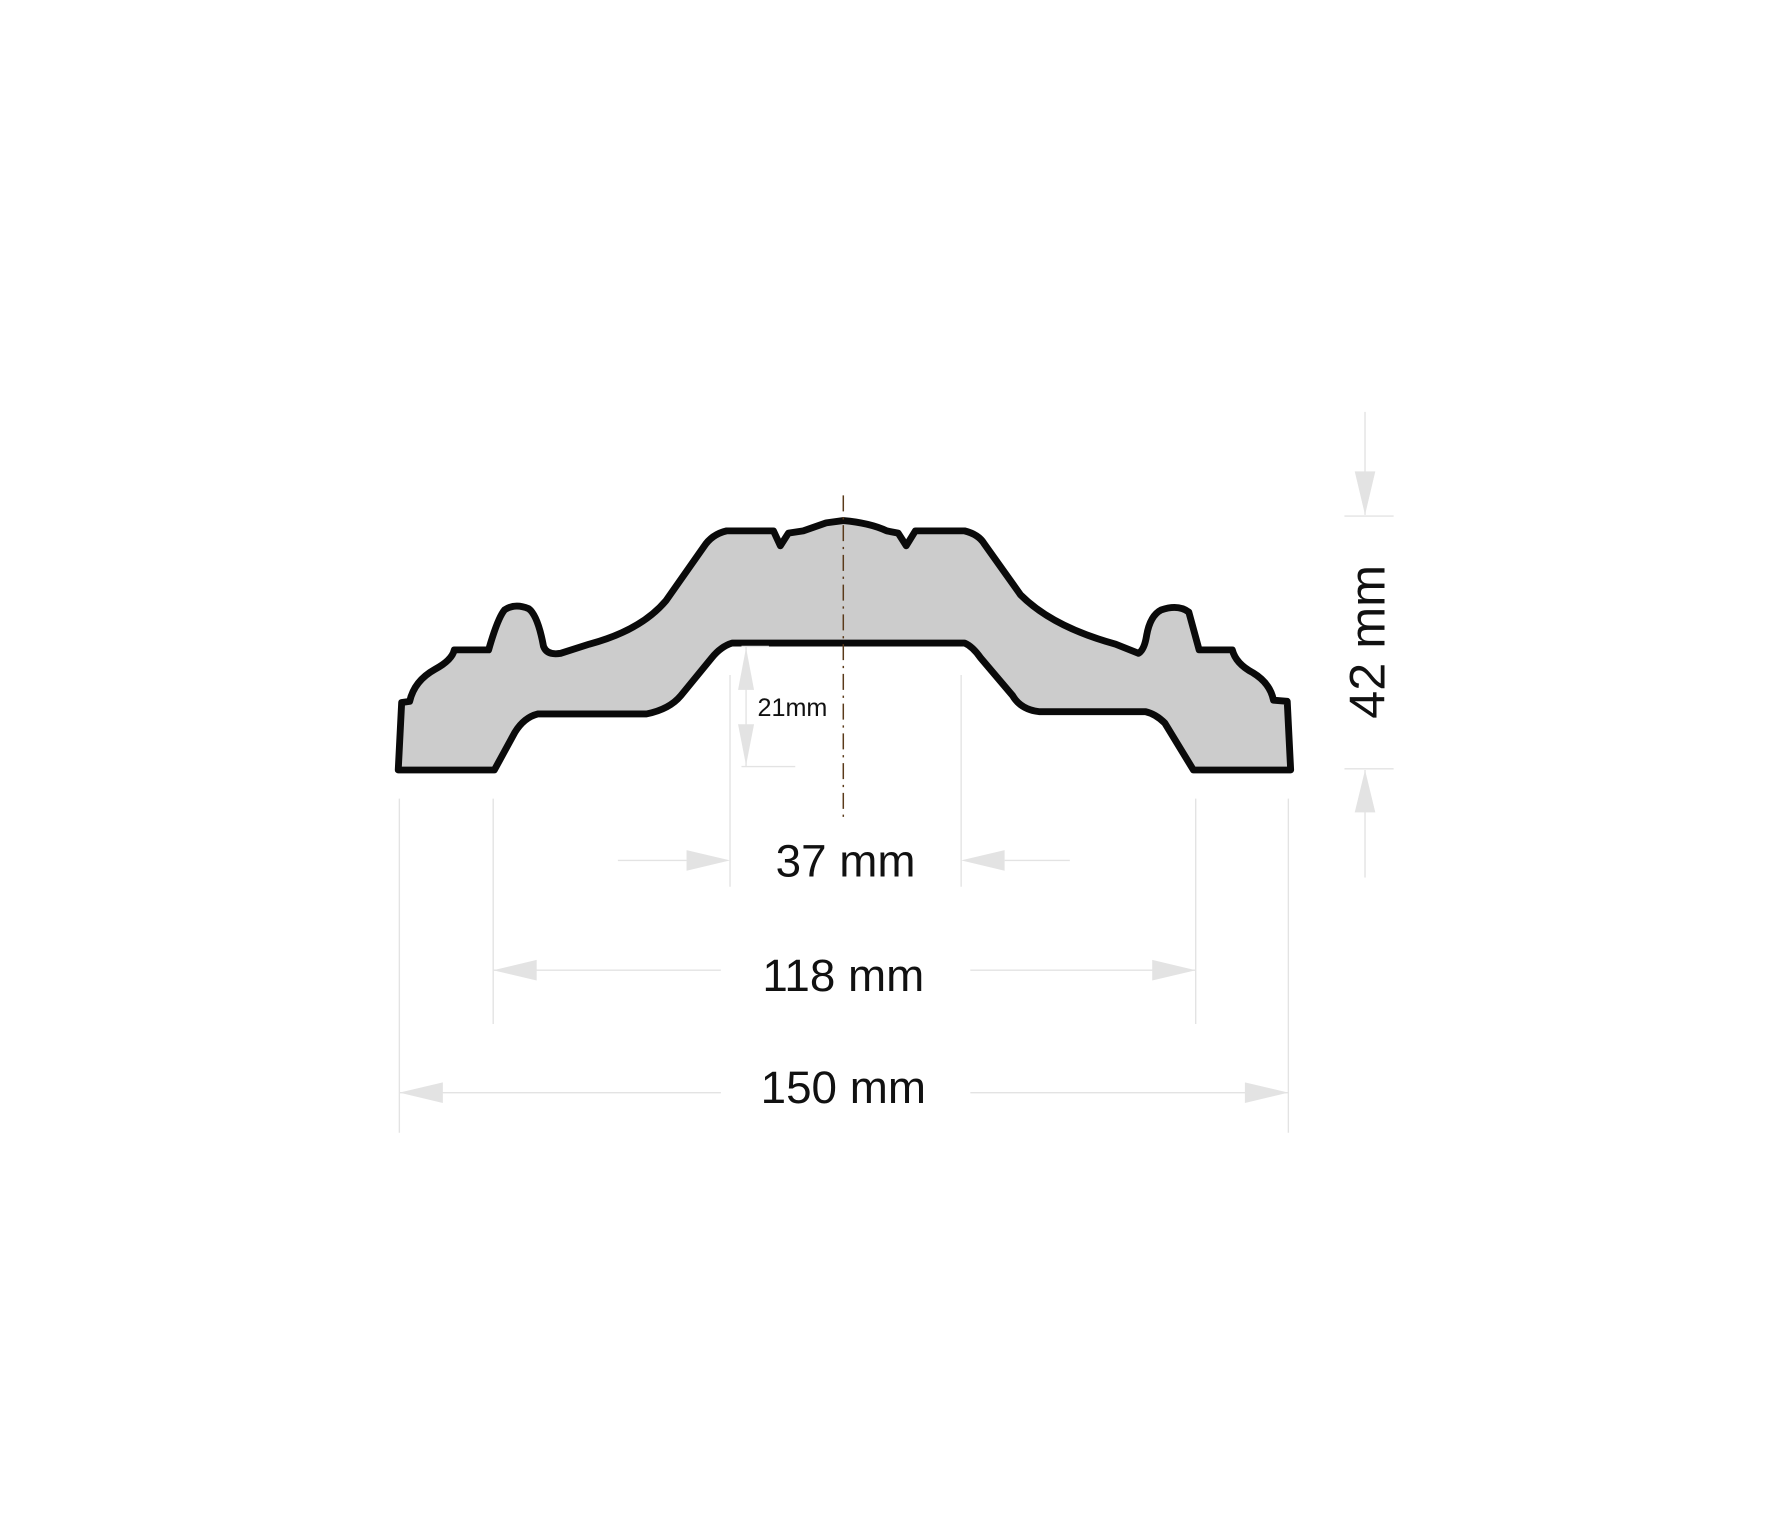 The image size is (1785, 1532). I want to click on inner-top-dimension: 37 mm, so click(843, 781).